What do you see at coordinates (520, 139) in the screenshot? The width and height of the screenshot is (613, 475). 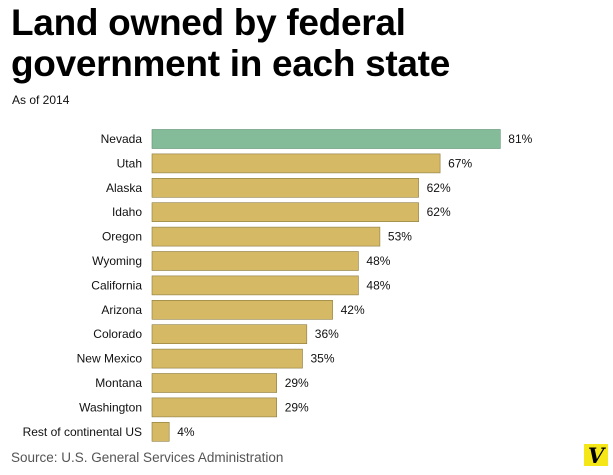 I see `value-label: 81%` at bounding box center [520, 139].